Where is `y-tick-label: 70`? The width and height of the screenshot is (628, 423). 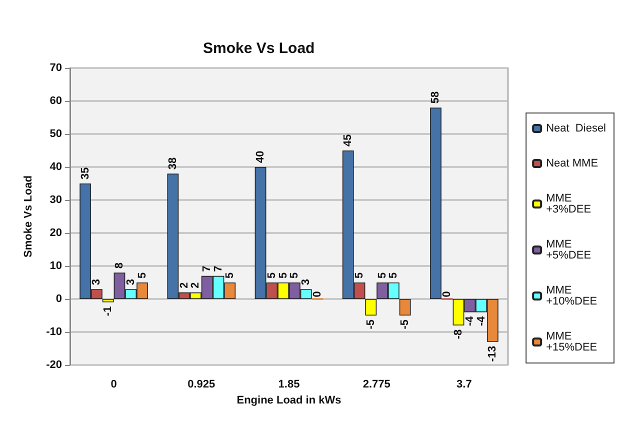 y-tick-label: 70 is located at coordinates (56, 68).